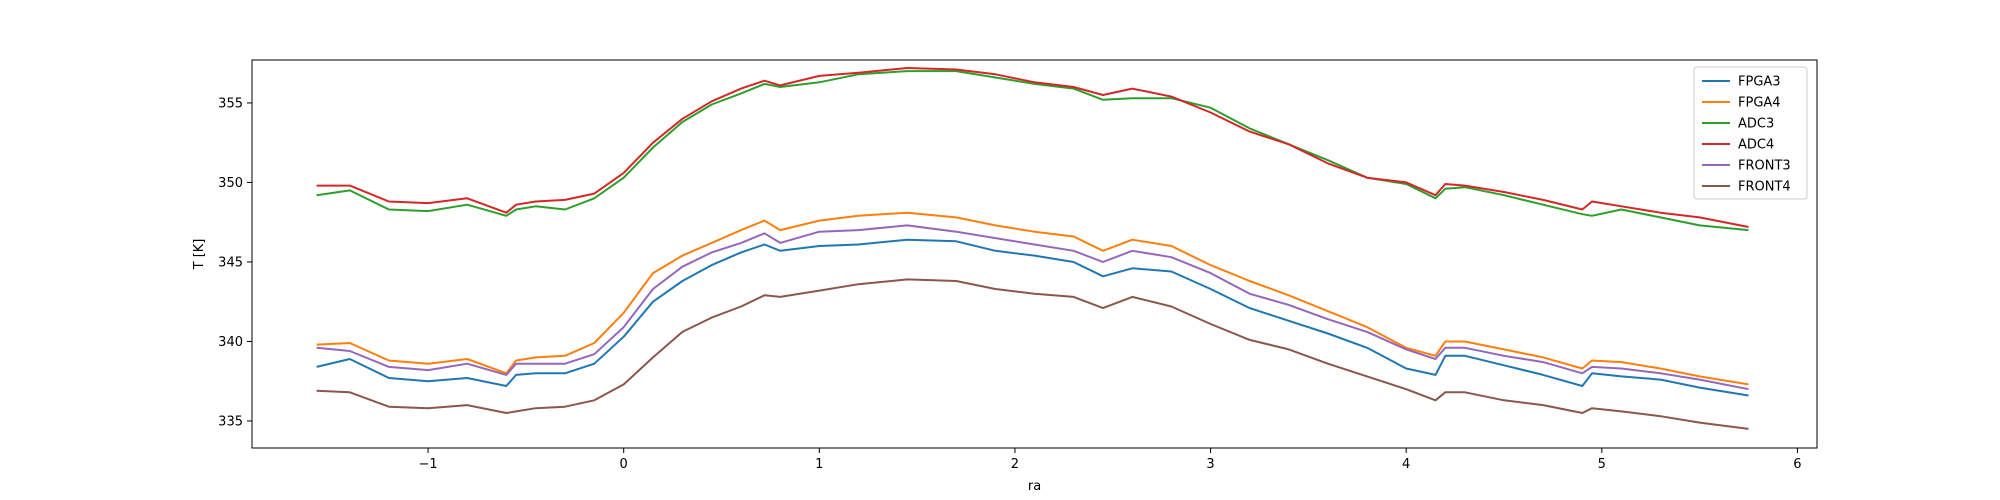  I want to click on y-tick-label: 345, so click(230, 262).